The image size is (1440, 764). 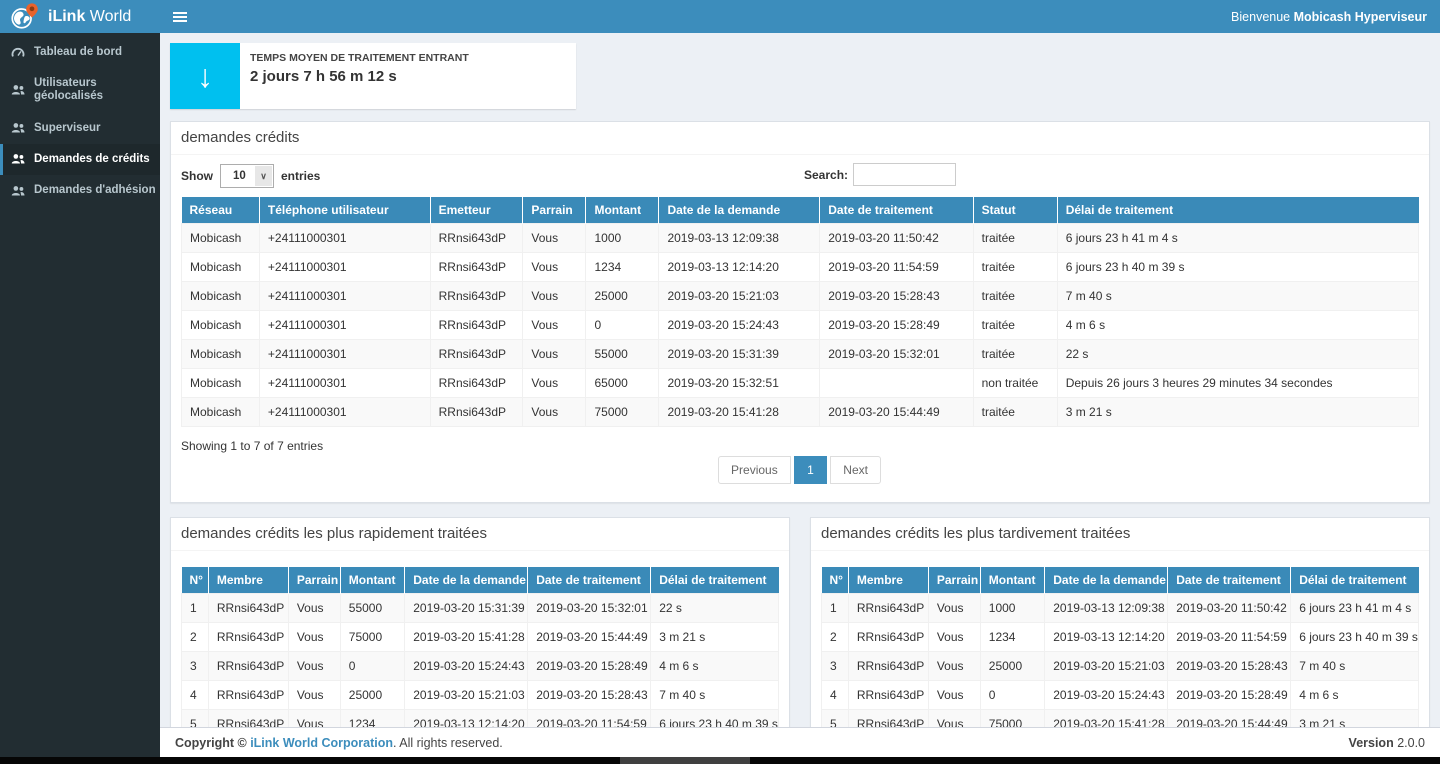 What do you see at coordinates (1238, 354) in the screenshot?
I see `table-cell: 22 s` at bounding box center [1238, 354].